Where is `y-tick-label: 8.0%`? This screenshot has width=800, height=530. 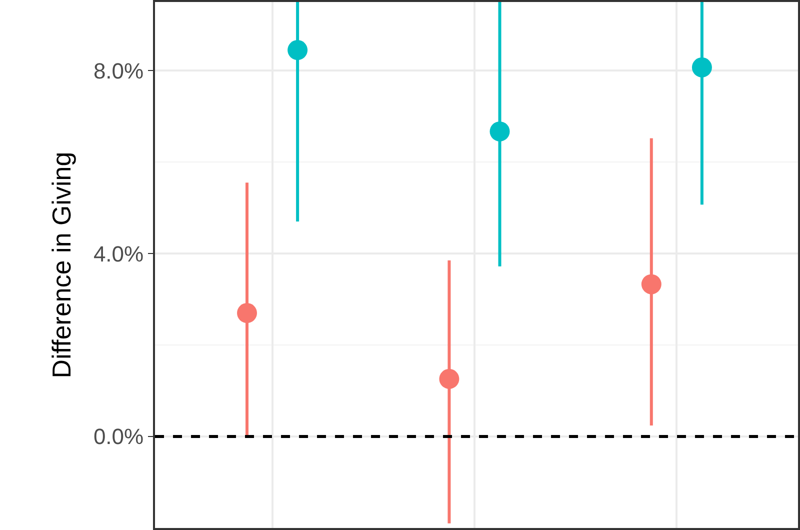 y-tick-label: 8.0% is located at coordinates (118, 71).